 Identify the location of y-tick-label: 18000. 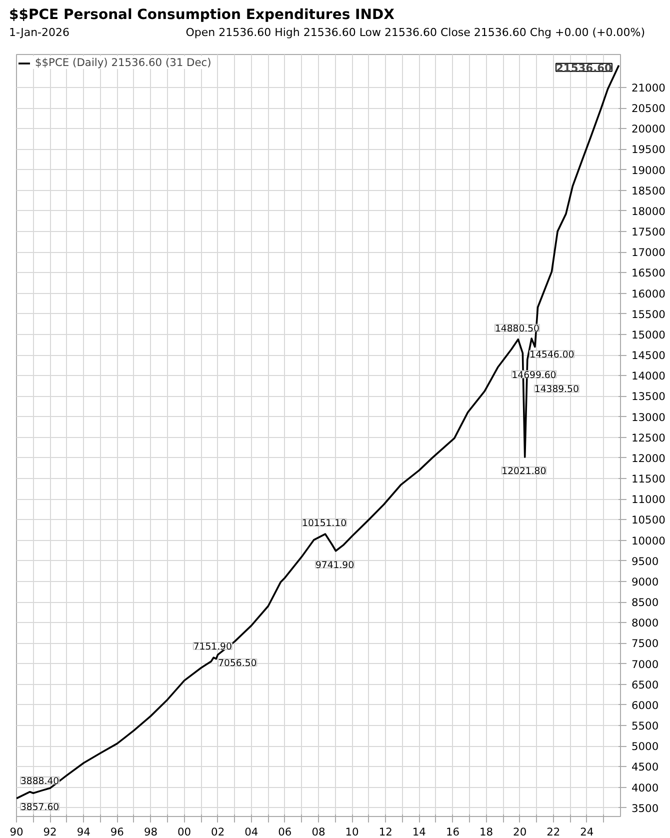
(649, 211).